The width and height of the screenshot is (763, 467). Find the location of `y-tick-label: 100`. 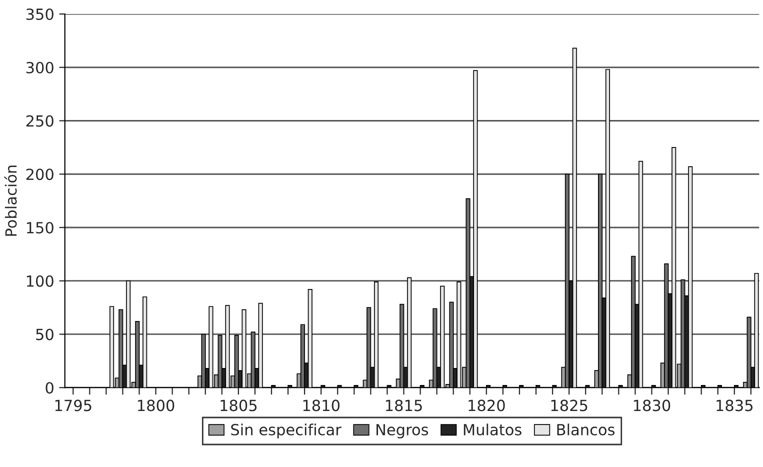

y-tick-label: 100 is located at coordinates (40, 281).